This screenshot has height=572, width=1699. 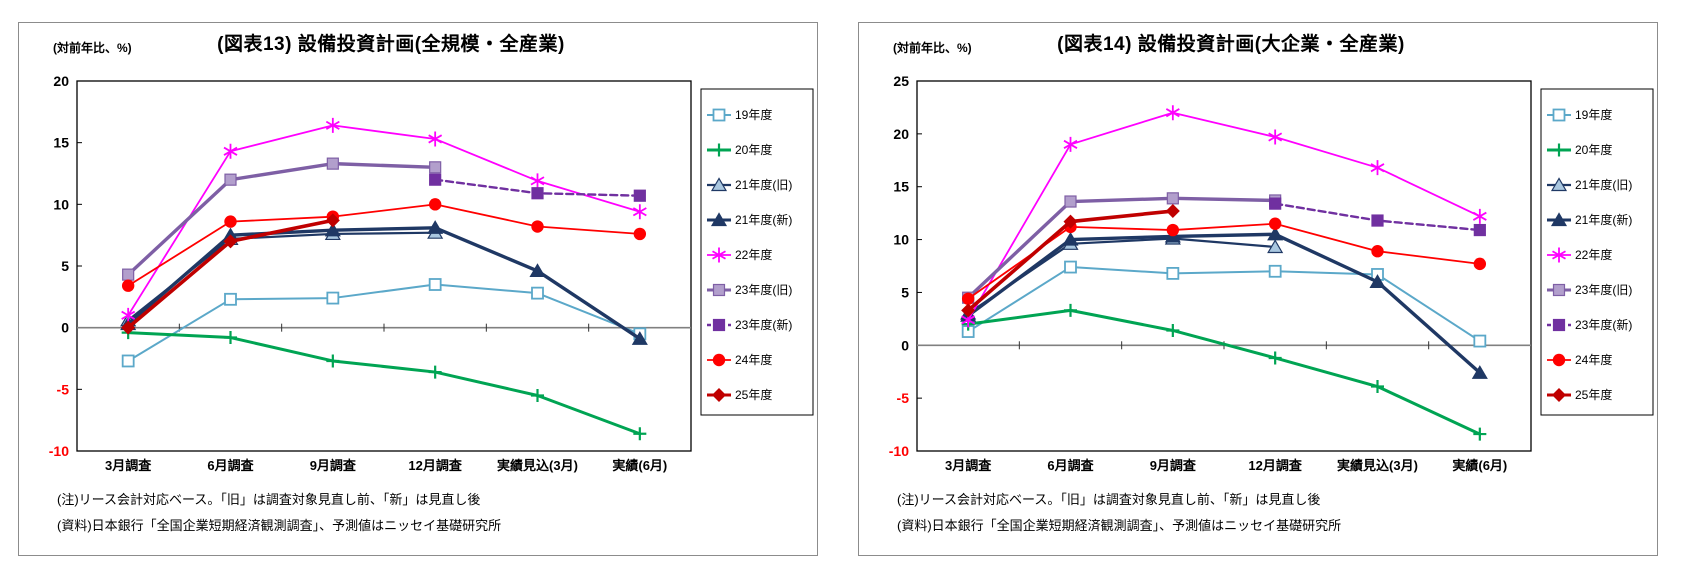 I want to click on series-22年度, so click(x=1224, y=216).